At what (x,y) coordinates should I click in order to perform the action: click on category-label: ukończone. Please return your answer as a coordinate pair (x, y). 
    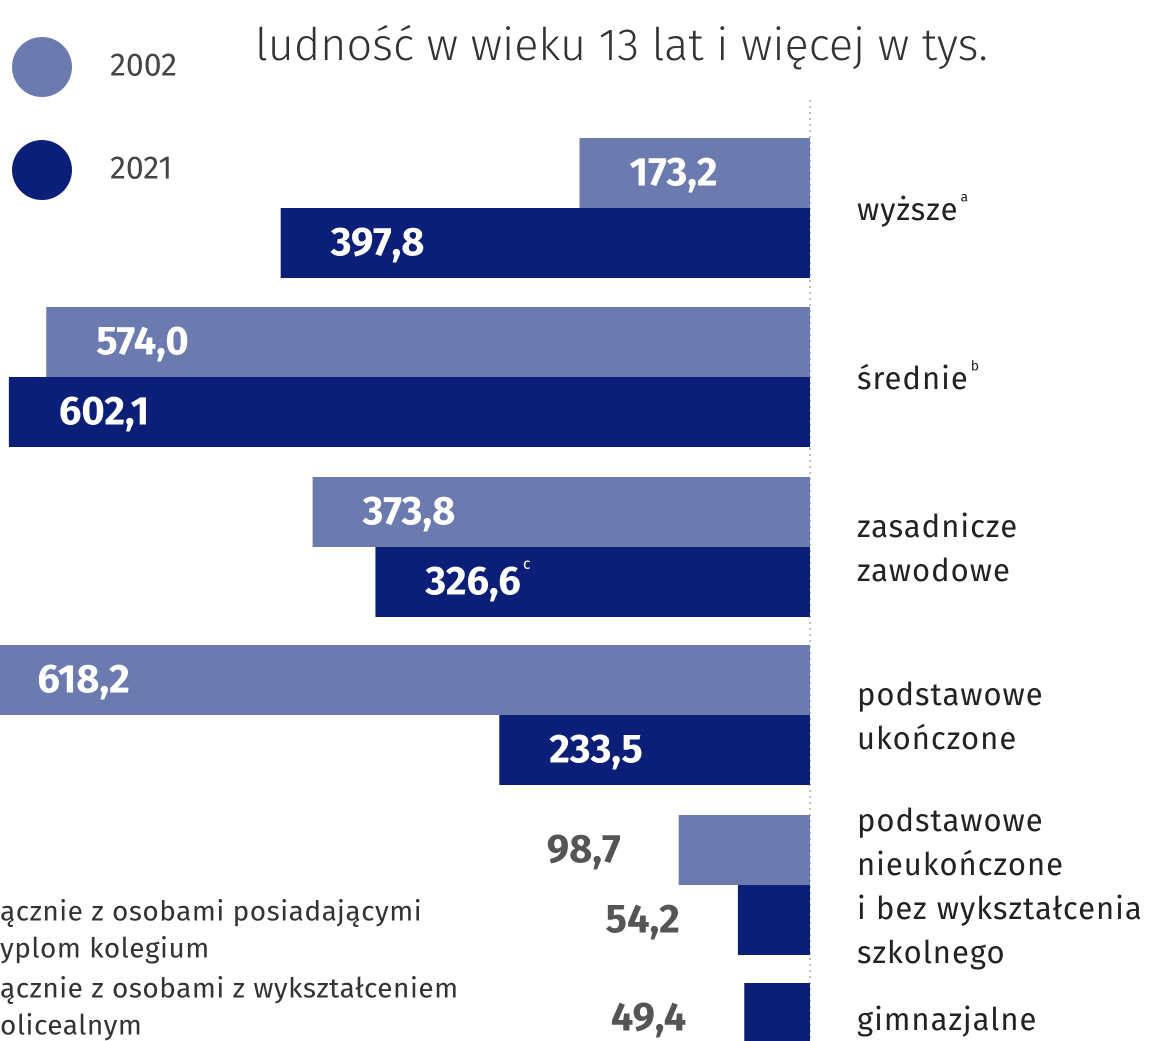
    Looking at the image, I should click on (937, 739).